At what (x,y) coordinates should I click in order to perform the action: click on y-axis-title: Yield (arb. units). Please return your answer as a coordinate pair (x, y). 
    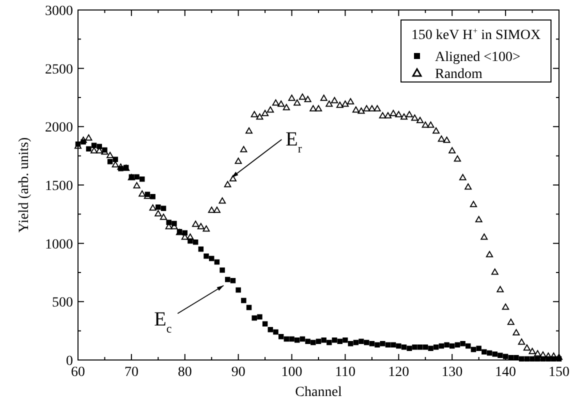
    Looking at the image, I should click on (24, 185).